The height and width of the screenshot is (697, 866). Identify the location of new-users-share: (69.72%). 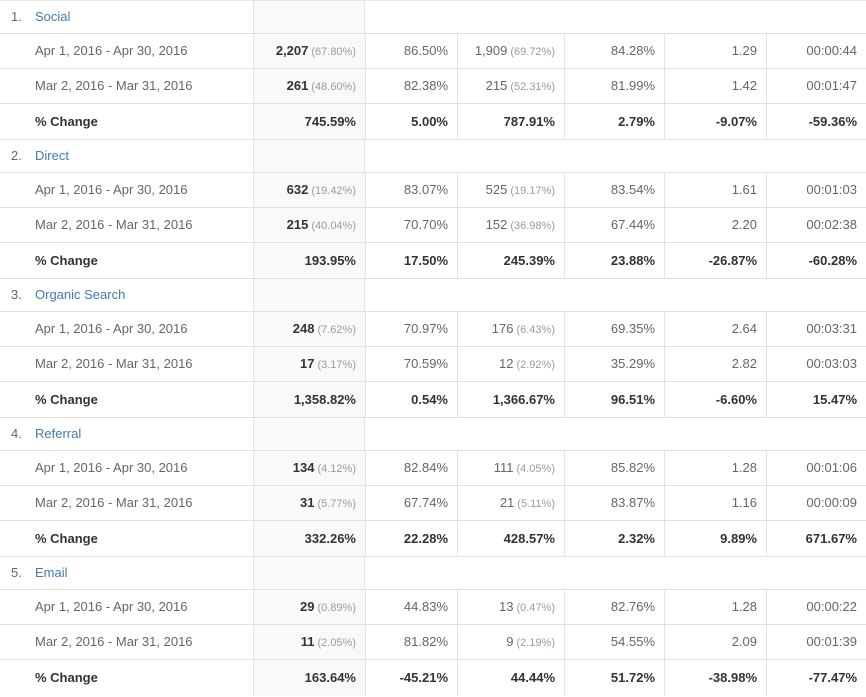
(532, 52).